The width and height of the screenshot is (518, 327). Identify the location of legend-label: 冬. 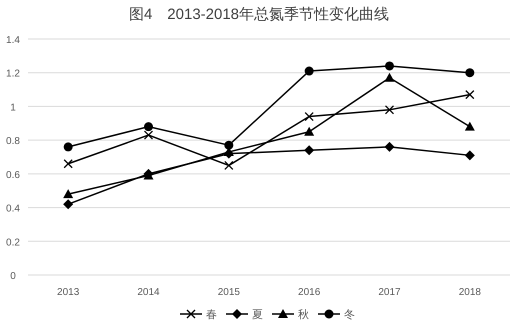
(349, 315).